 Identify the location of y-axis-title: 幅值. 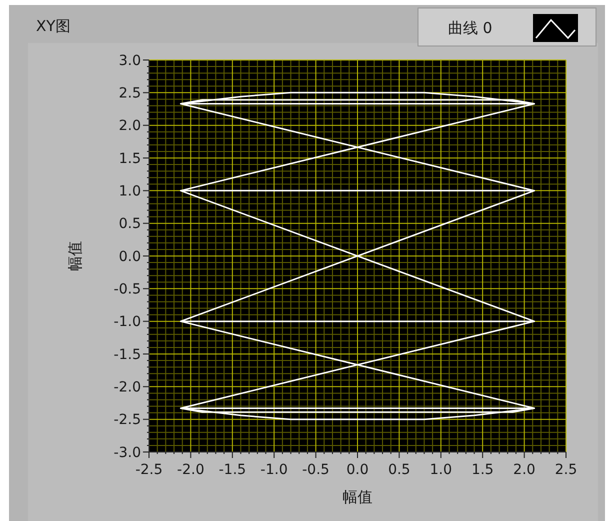
(75, 256).